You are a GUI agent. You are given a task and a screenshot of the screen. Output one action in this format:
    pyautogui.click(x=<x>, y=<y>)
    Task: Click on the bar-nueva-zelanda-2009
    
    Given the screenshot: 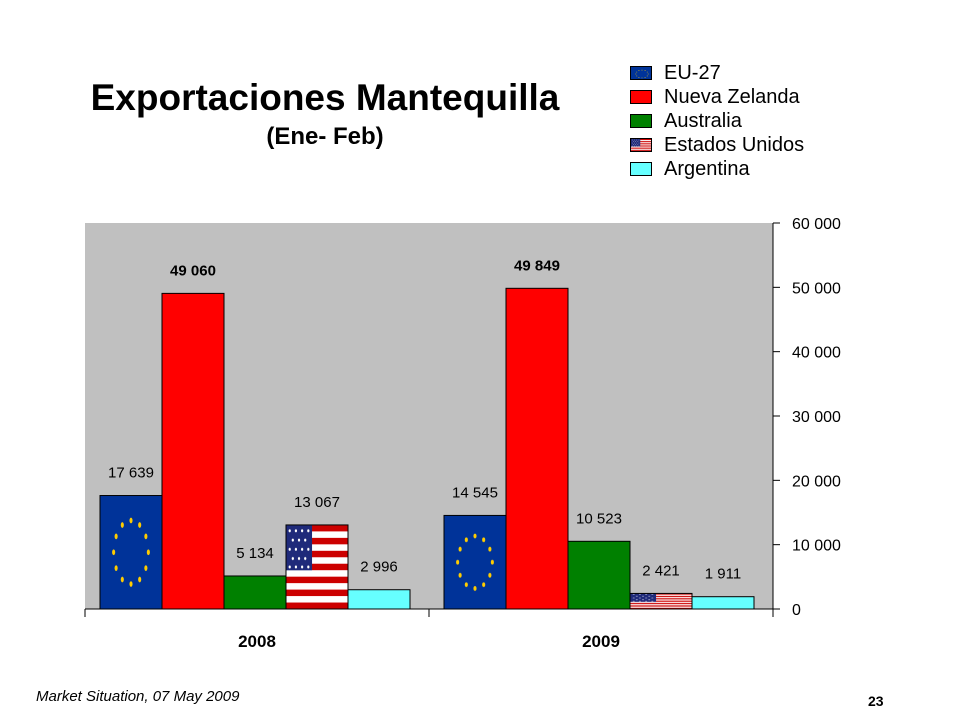 What is the action you would take?
    pyautogui.click(x=537, y=448)
    